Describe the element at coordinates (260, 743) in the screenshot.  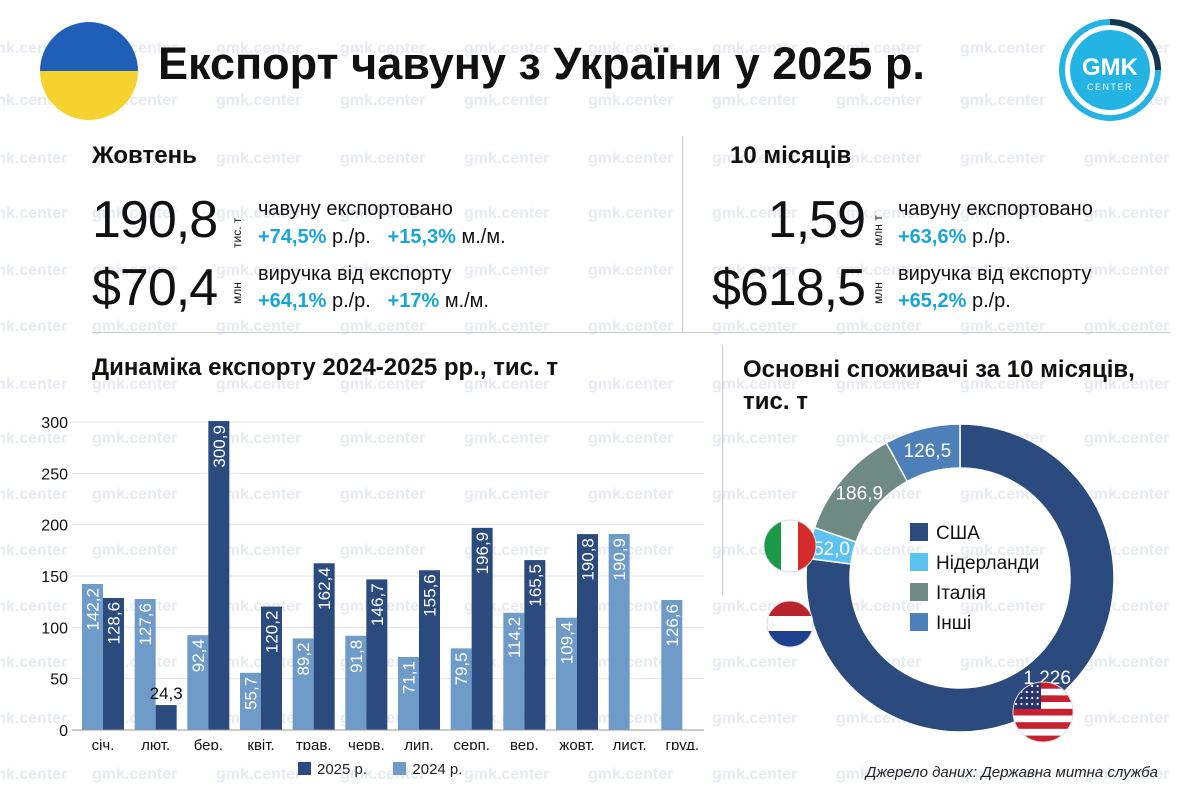
I see `x-tick-label: квіт.` at that location.